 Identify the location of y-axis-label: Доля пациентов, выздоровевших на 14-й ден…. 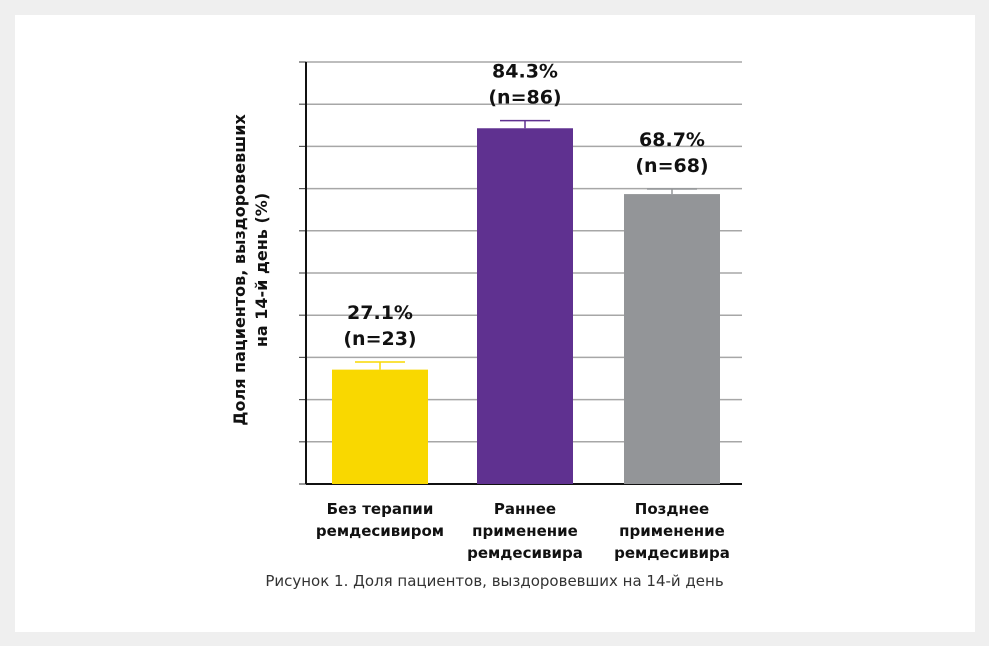
(250, 270).